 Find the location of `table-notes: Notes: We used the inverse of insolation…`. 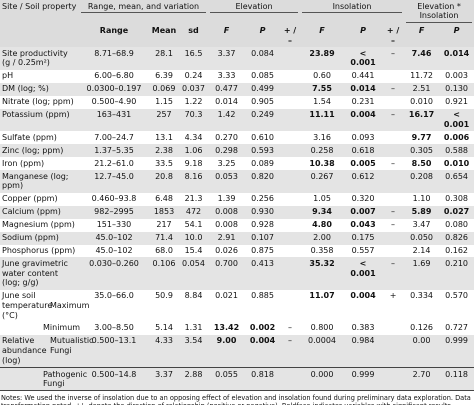

table-notes: Notes: We used the inverse of insolation… is located at coordinates (236, 399).